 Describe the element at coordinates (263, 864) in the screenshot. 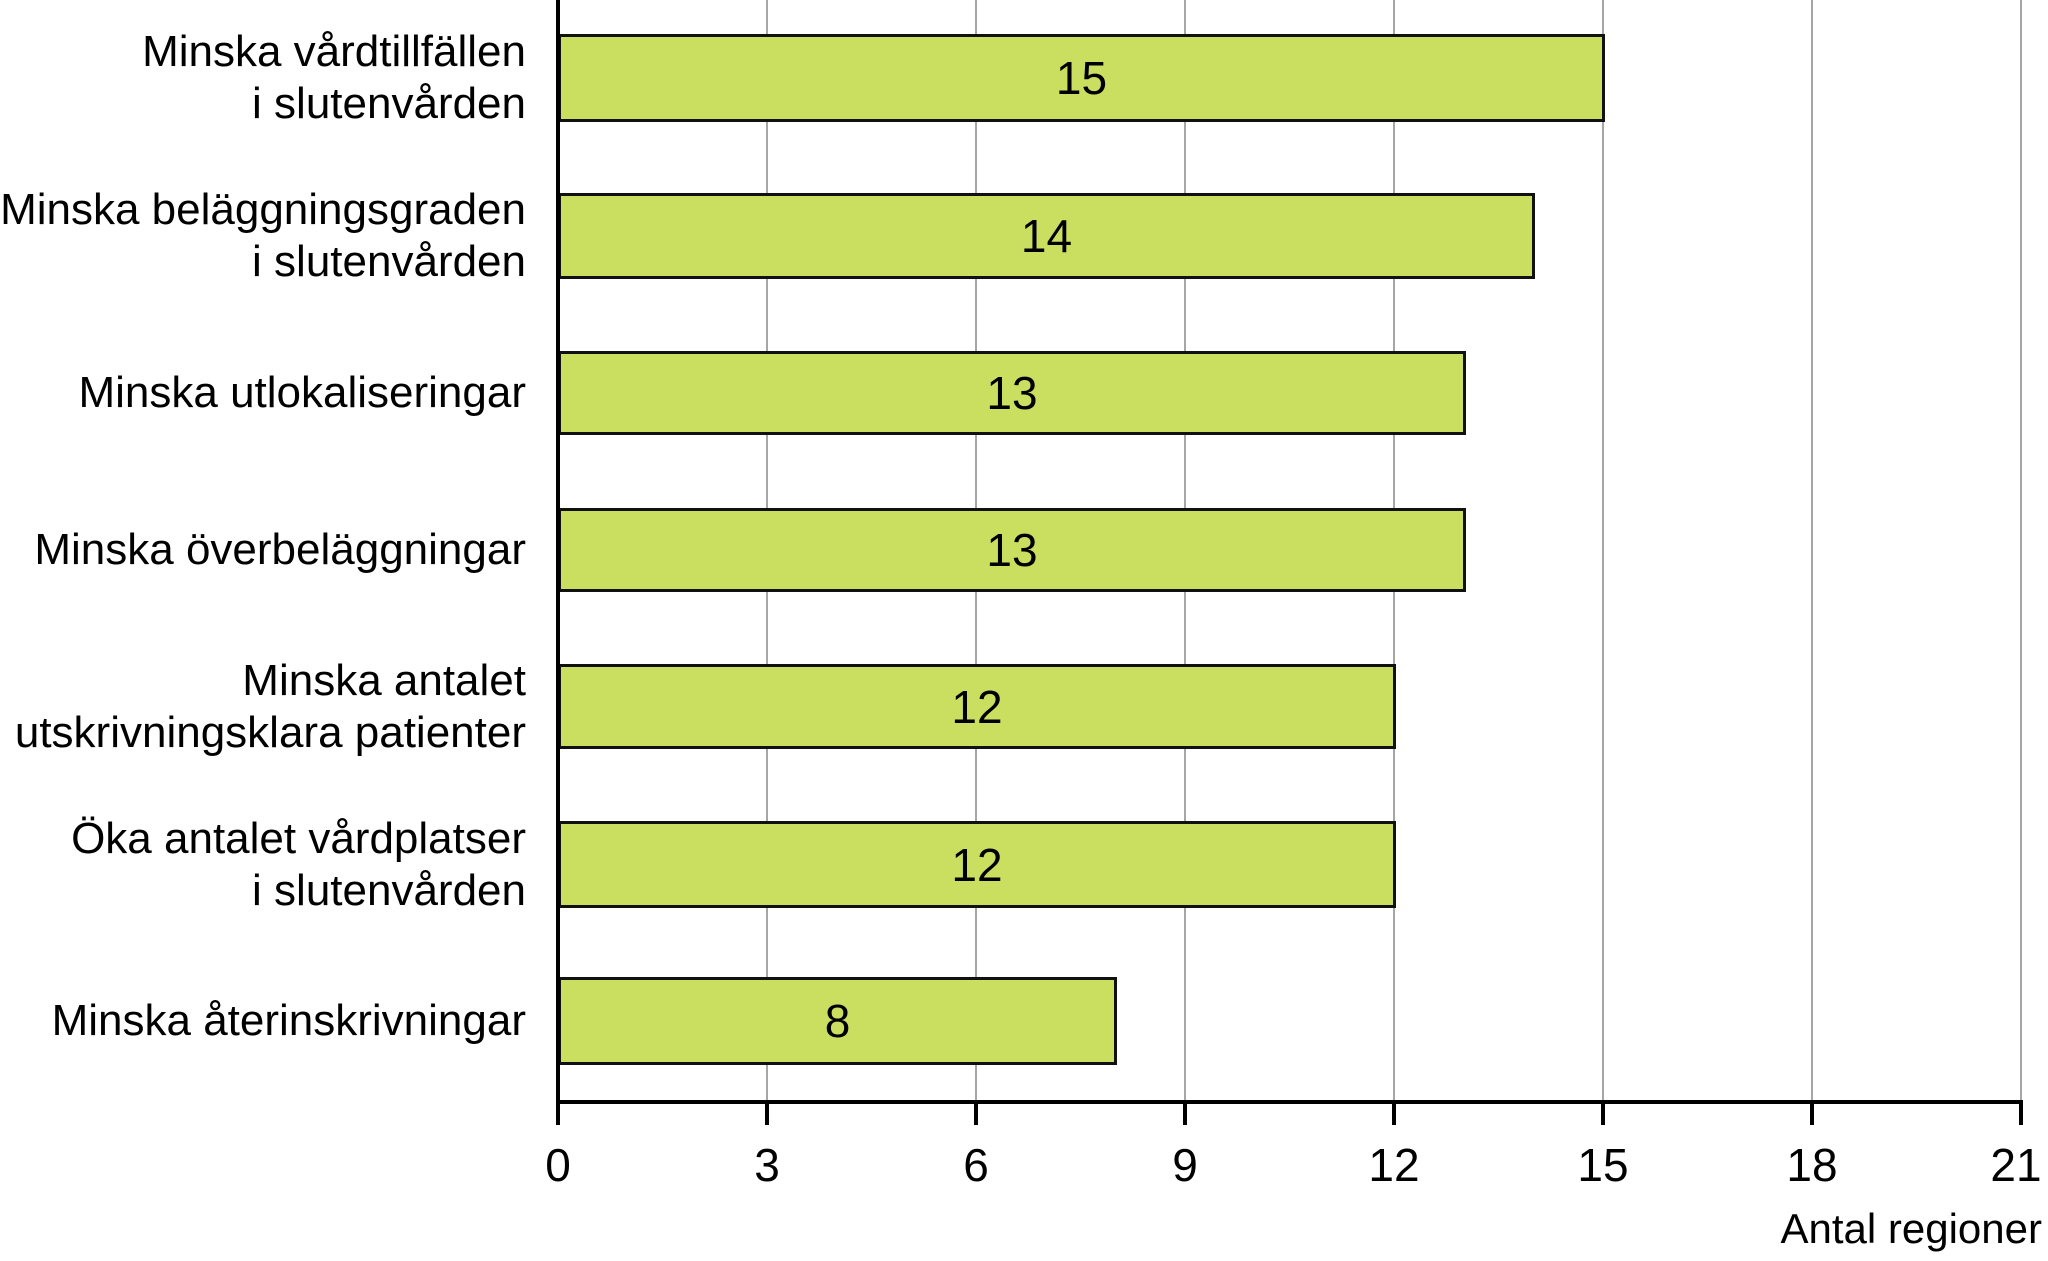

I see `category-label: Öka antalet vårdplatser i slutenvården` at that location.